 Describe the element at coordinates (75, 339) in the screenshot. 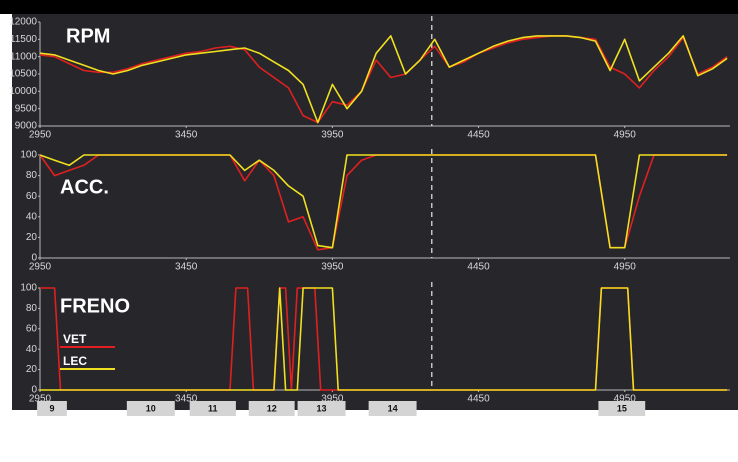

I see `legend-label: VET` at that location.